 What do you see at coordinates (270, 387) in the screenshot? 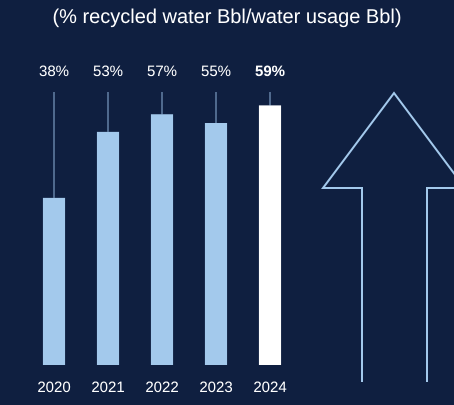
I see `x-tick-label: 2024` at bounding box center [270, 387].